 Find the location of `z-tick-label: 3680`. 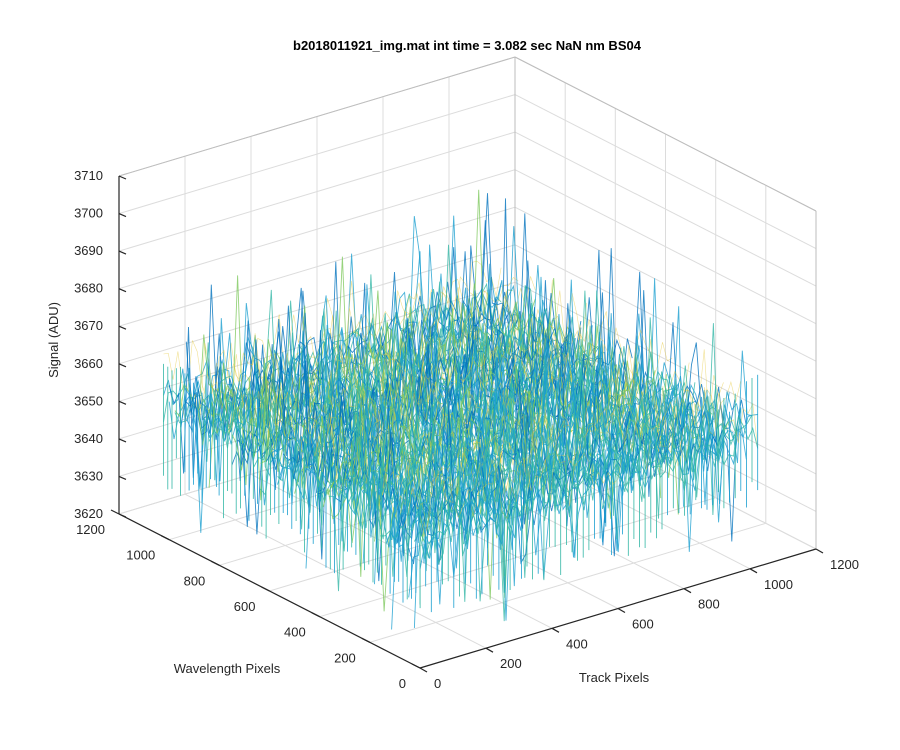

z-tick-label: 3680 is located at coordinates (88, 288).